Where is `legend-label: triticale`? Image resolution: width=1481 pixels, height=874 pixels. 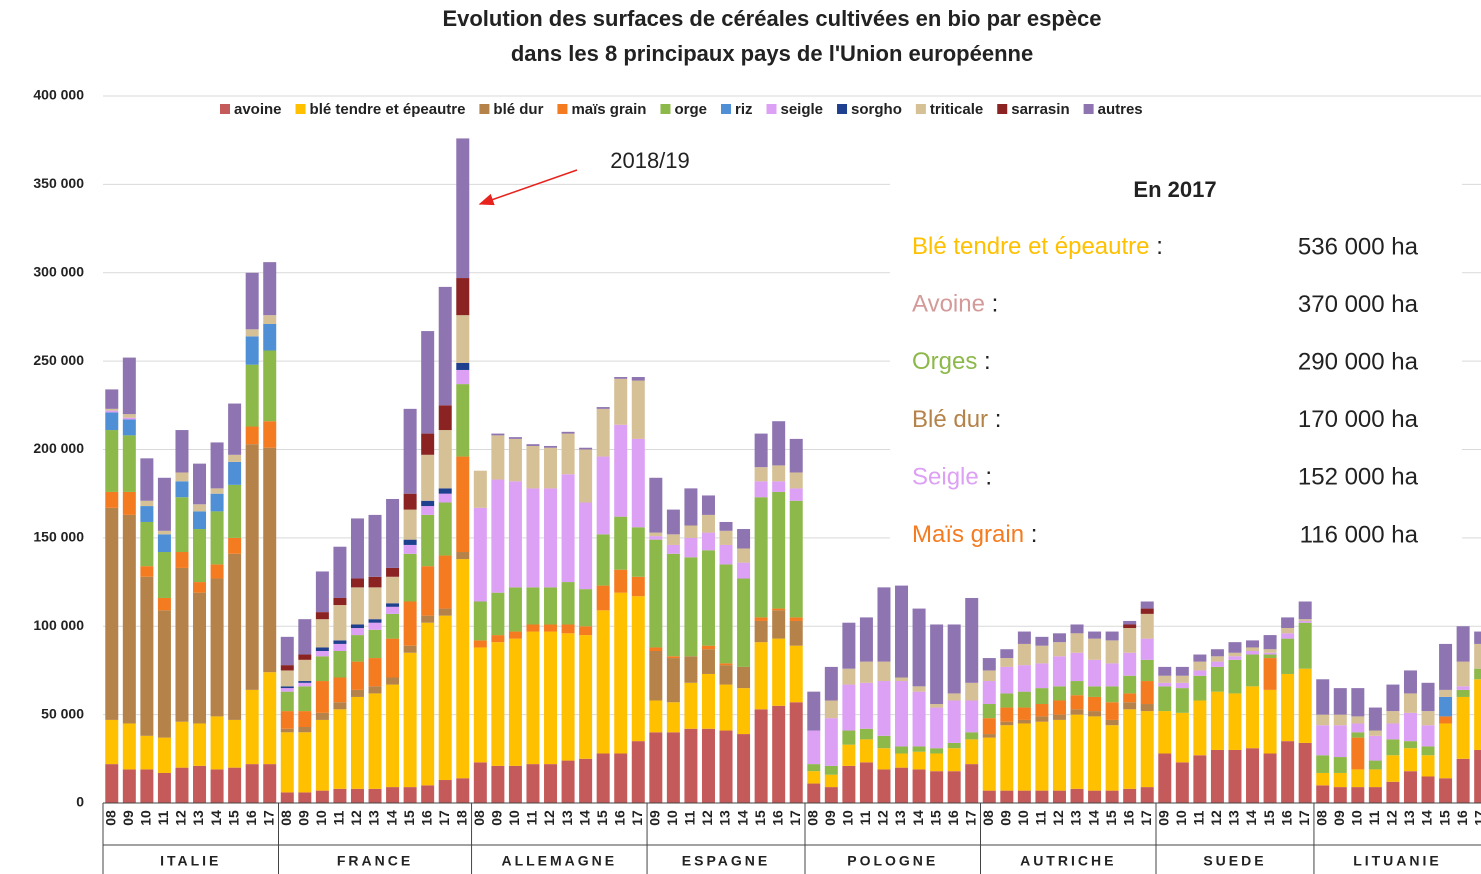 legend-label: triticale is located at coordinates (956, 109).